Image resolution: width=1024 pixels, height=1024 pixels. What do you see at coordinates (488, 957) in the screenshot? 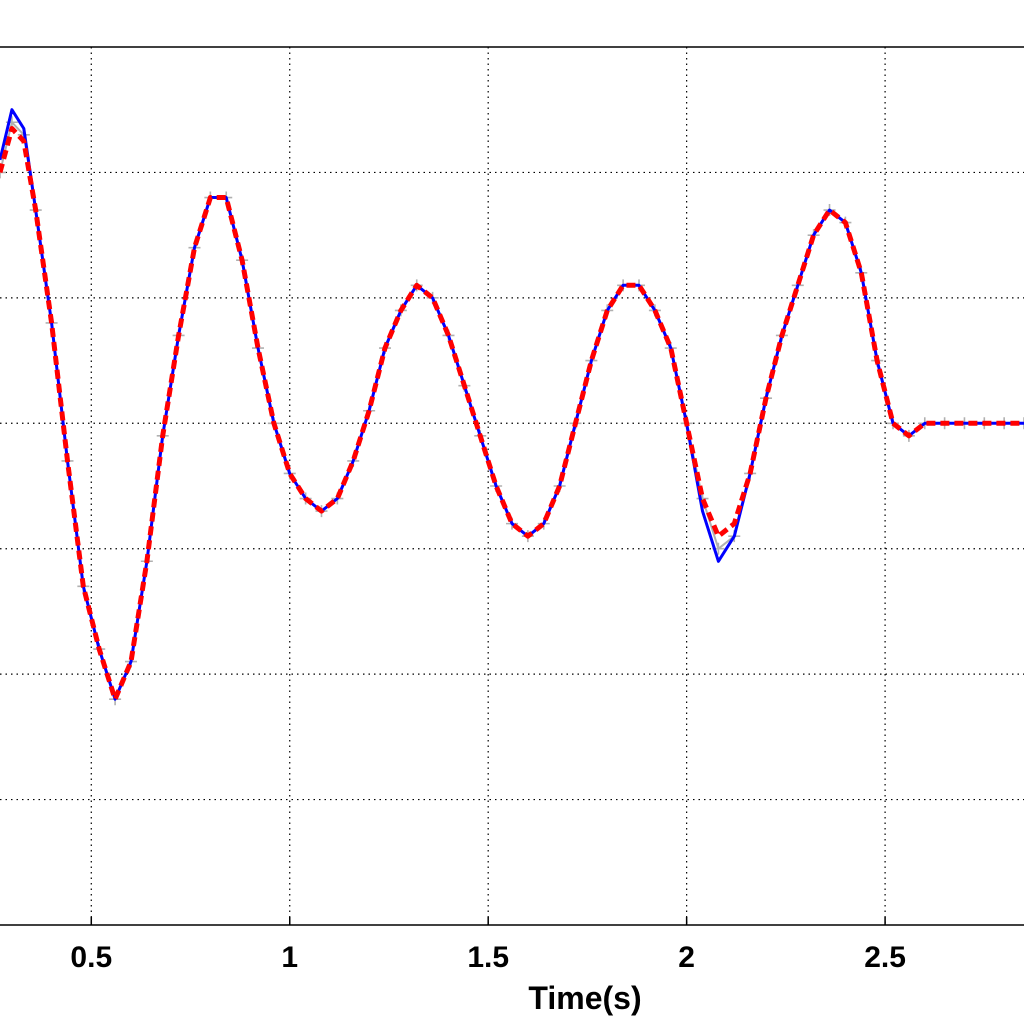
I see `x-tick-label: 1.5` at bounding box center [488, 957].